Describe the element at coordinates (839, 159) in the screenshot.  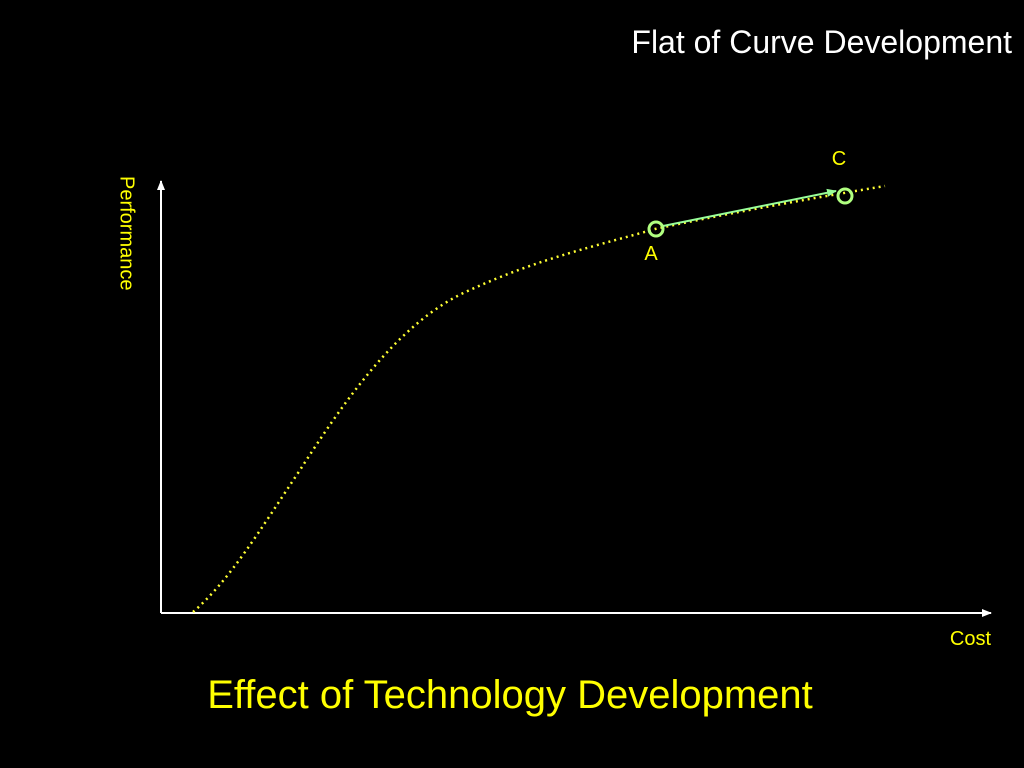
I see `point-label: C` at that location.